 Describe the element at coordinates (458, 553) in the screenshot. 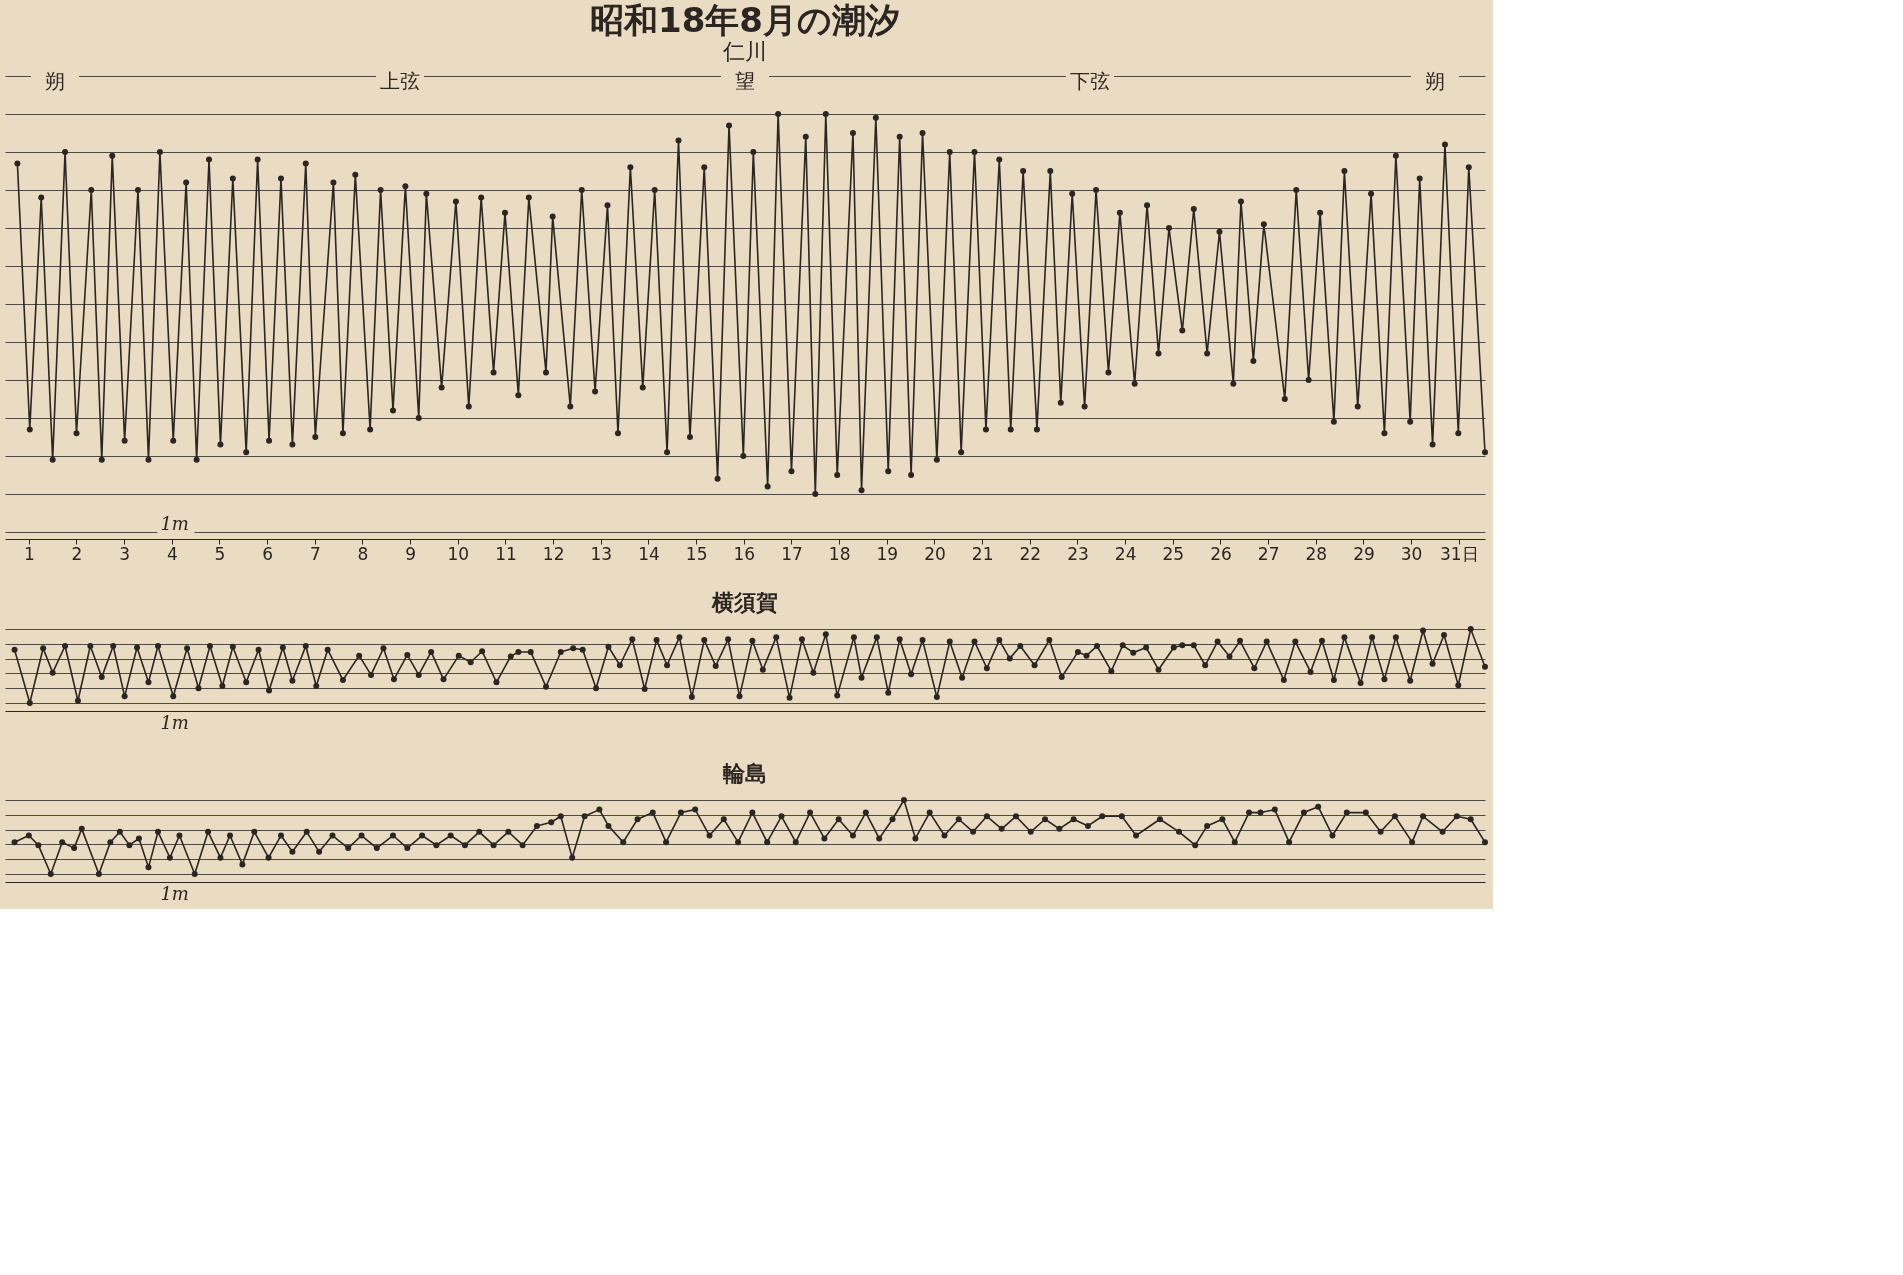

I see `x-tick-label: 10` at that location.